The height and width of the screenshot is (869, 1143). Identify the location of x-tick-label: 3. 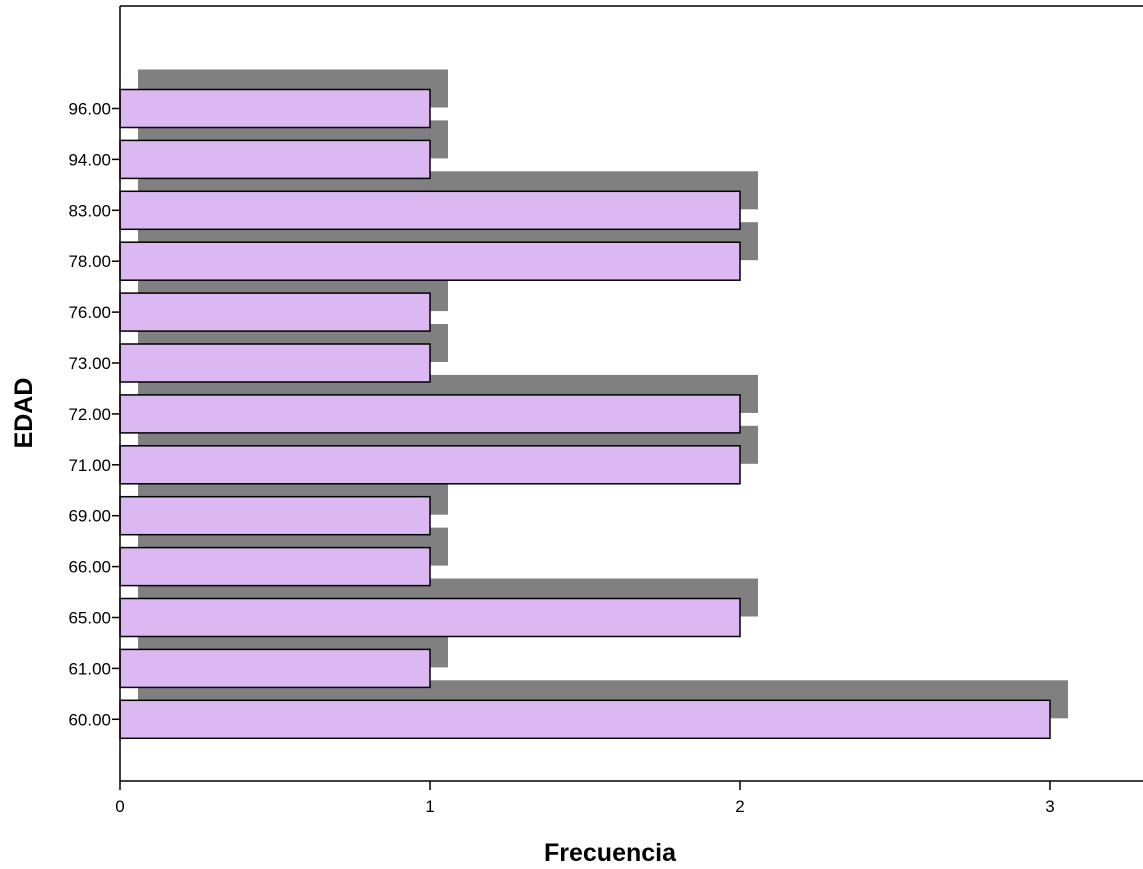
(1049, 806).